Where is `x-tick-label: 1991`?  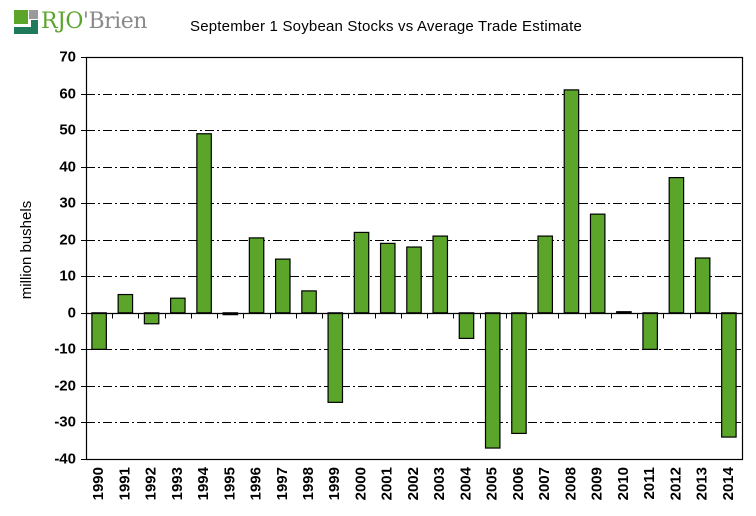 x-tick-label: 1991 is located at coordinates (124, 483).